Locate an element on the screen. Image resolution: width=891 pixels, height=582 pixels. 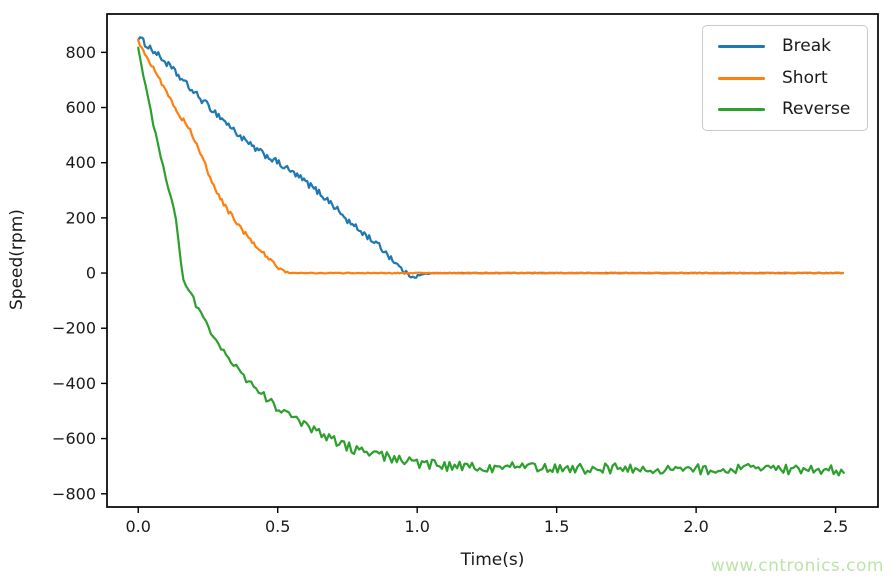
y-tick-label: −600 is located at coordinates (74, 438).